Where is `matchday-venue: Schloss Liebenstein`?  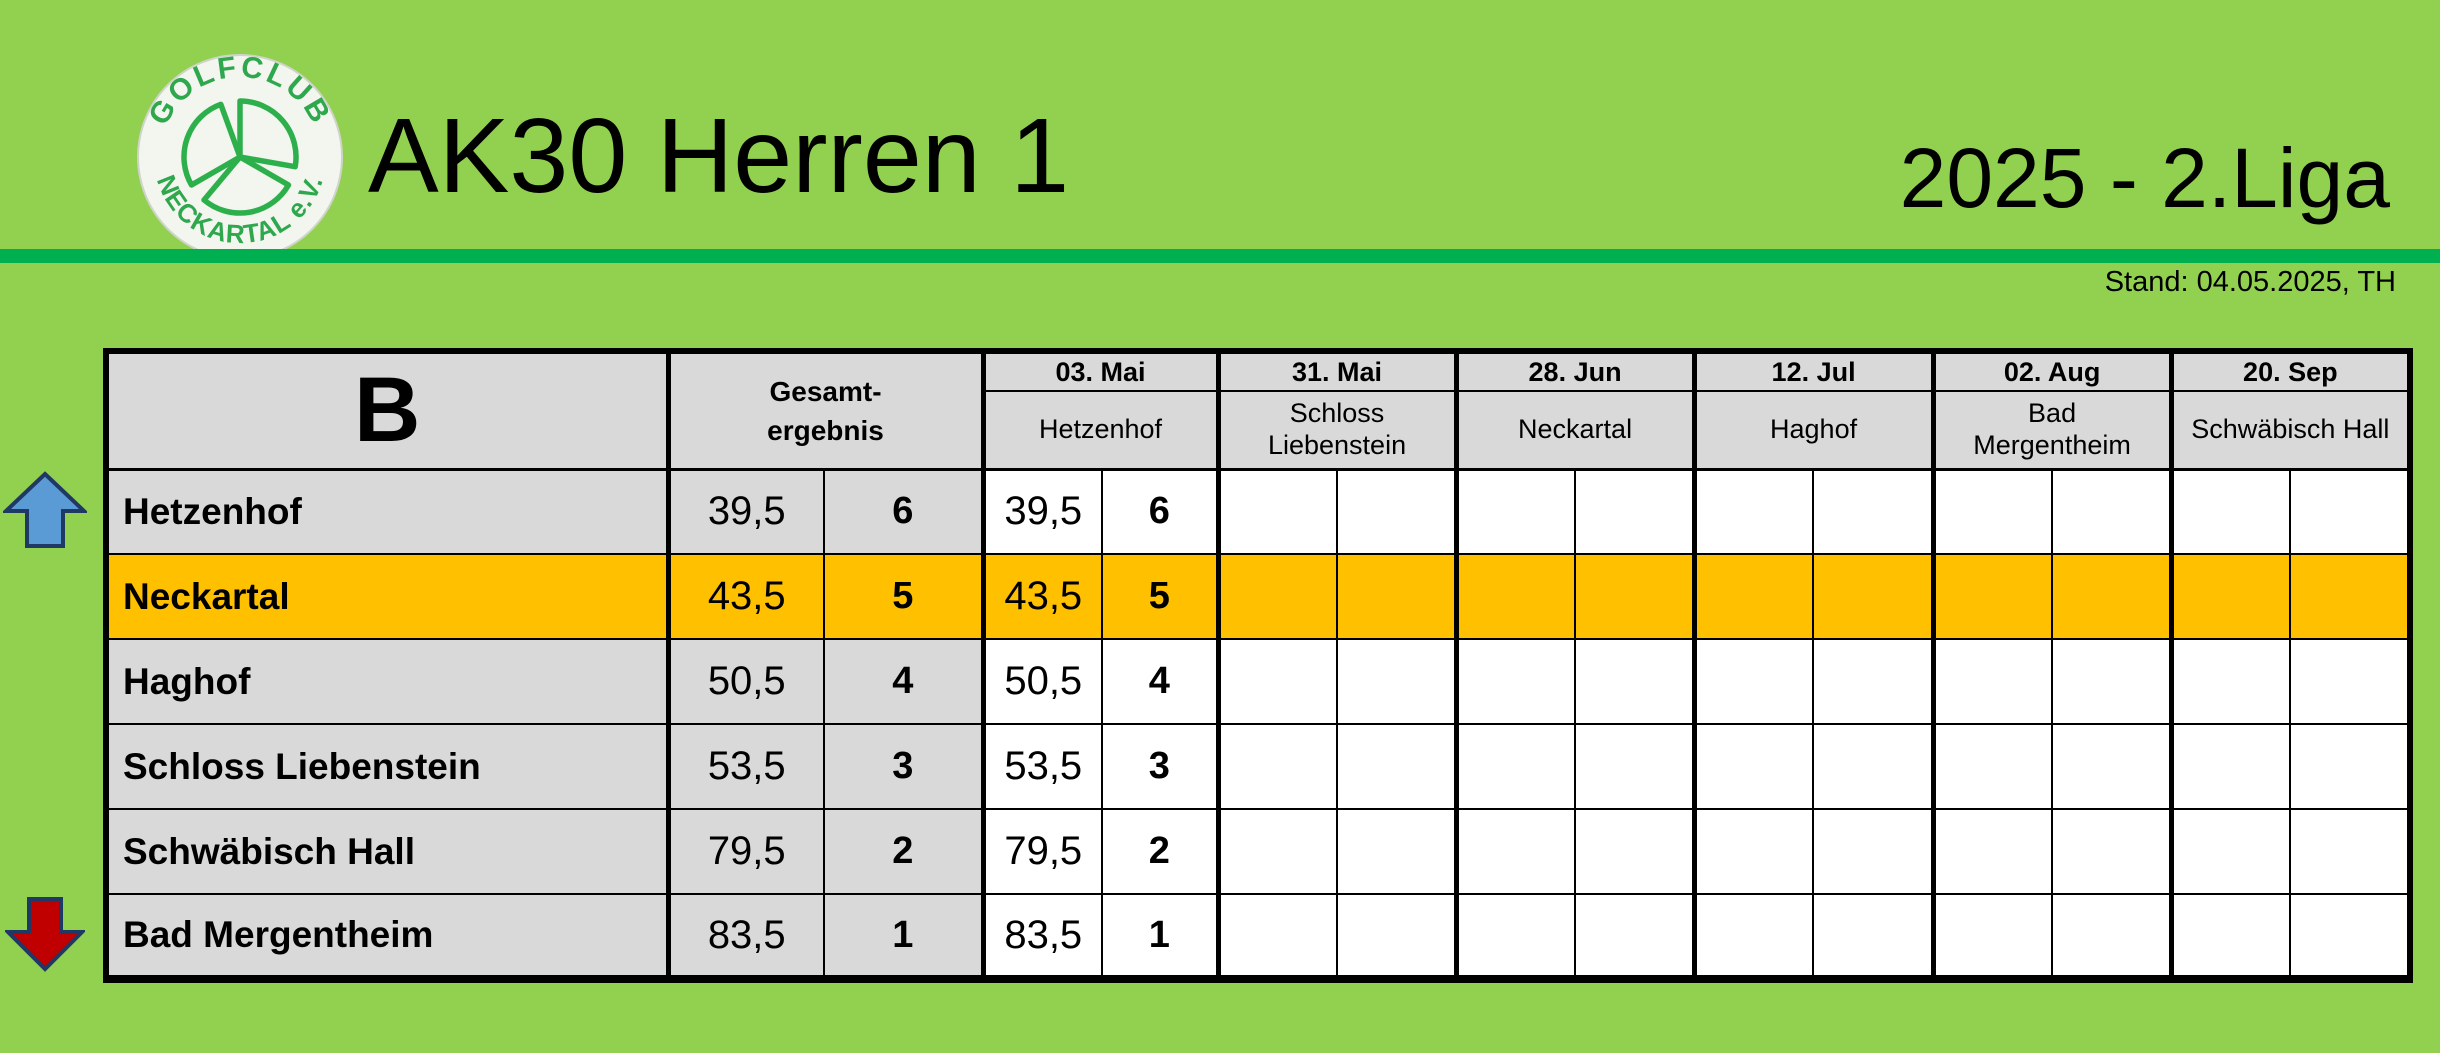 matchday-venue: Schloss Liebenstein is located at coordinates (1336, 430).